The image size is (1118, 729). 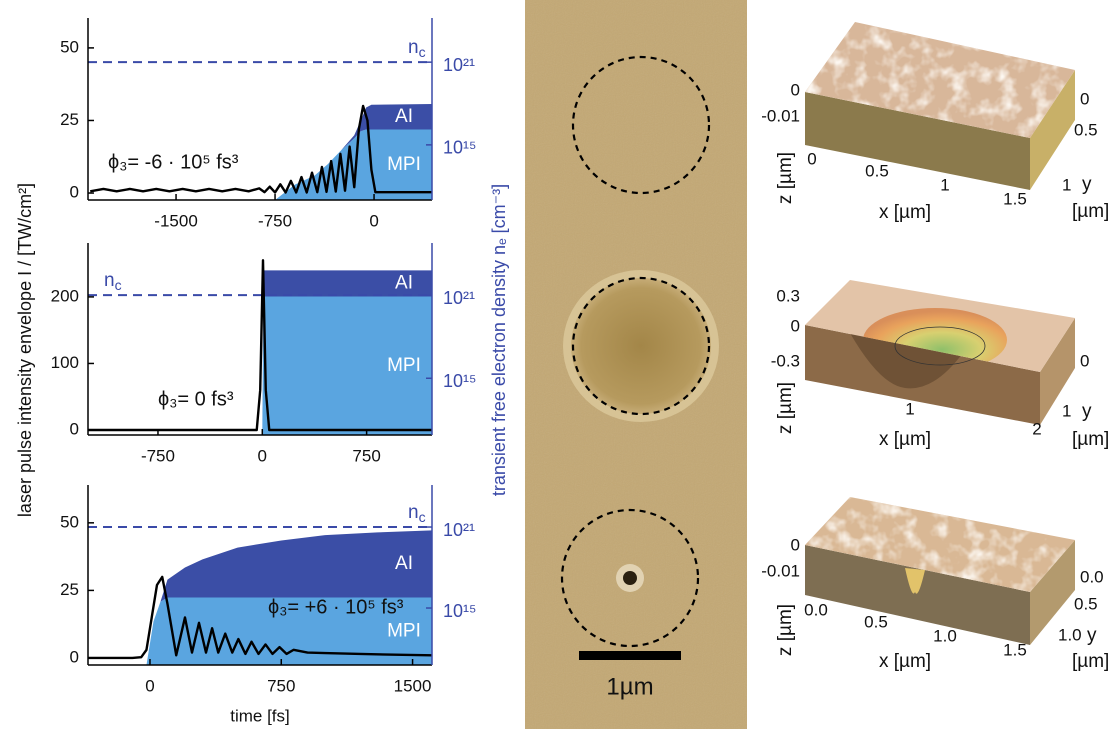 What do you see at coordinates (945, 635) in the screenshot?
I see `x-tick-label: 1.0` at bounding box center [945, 635].